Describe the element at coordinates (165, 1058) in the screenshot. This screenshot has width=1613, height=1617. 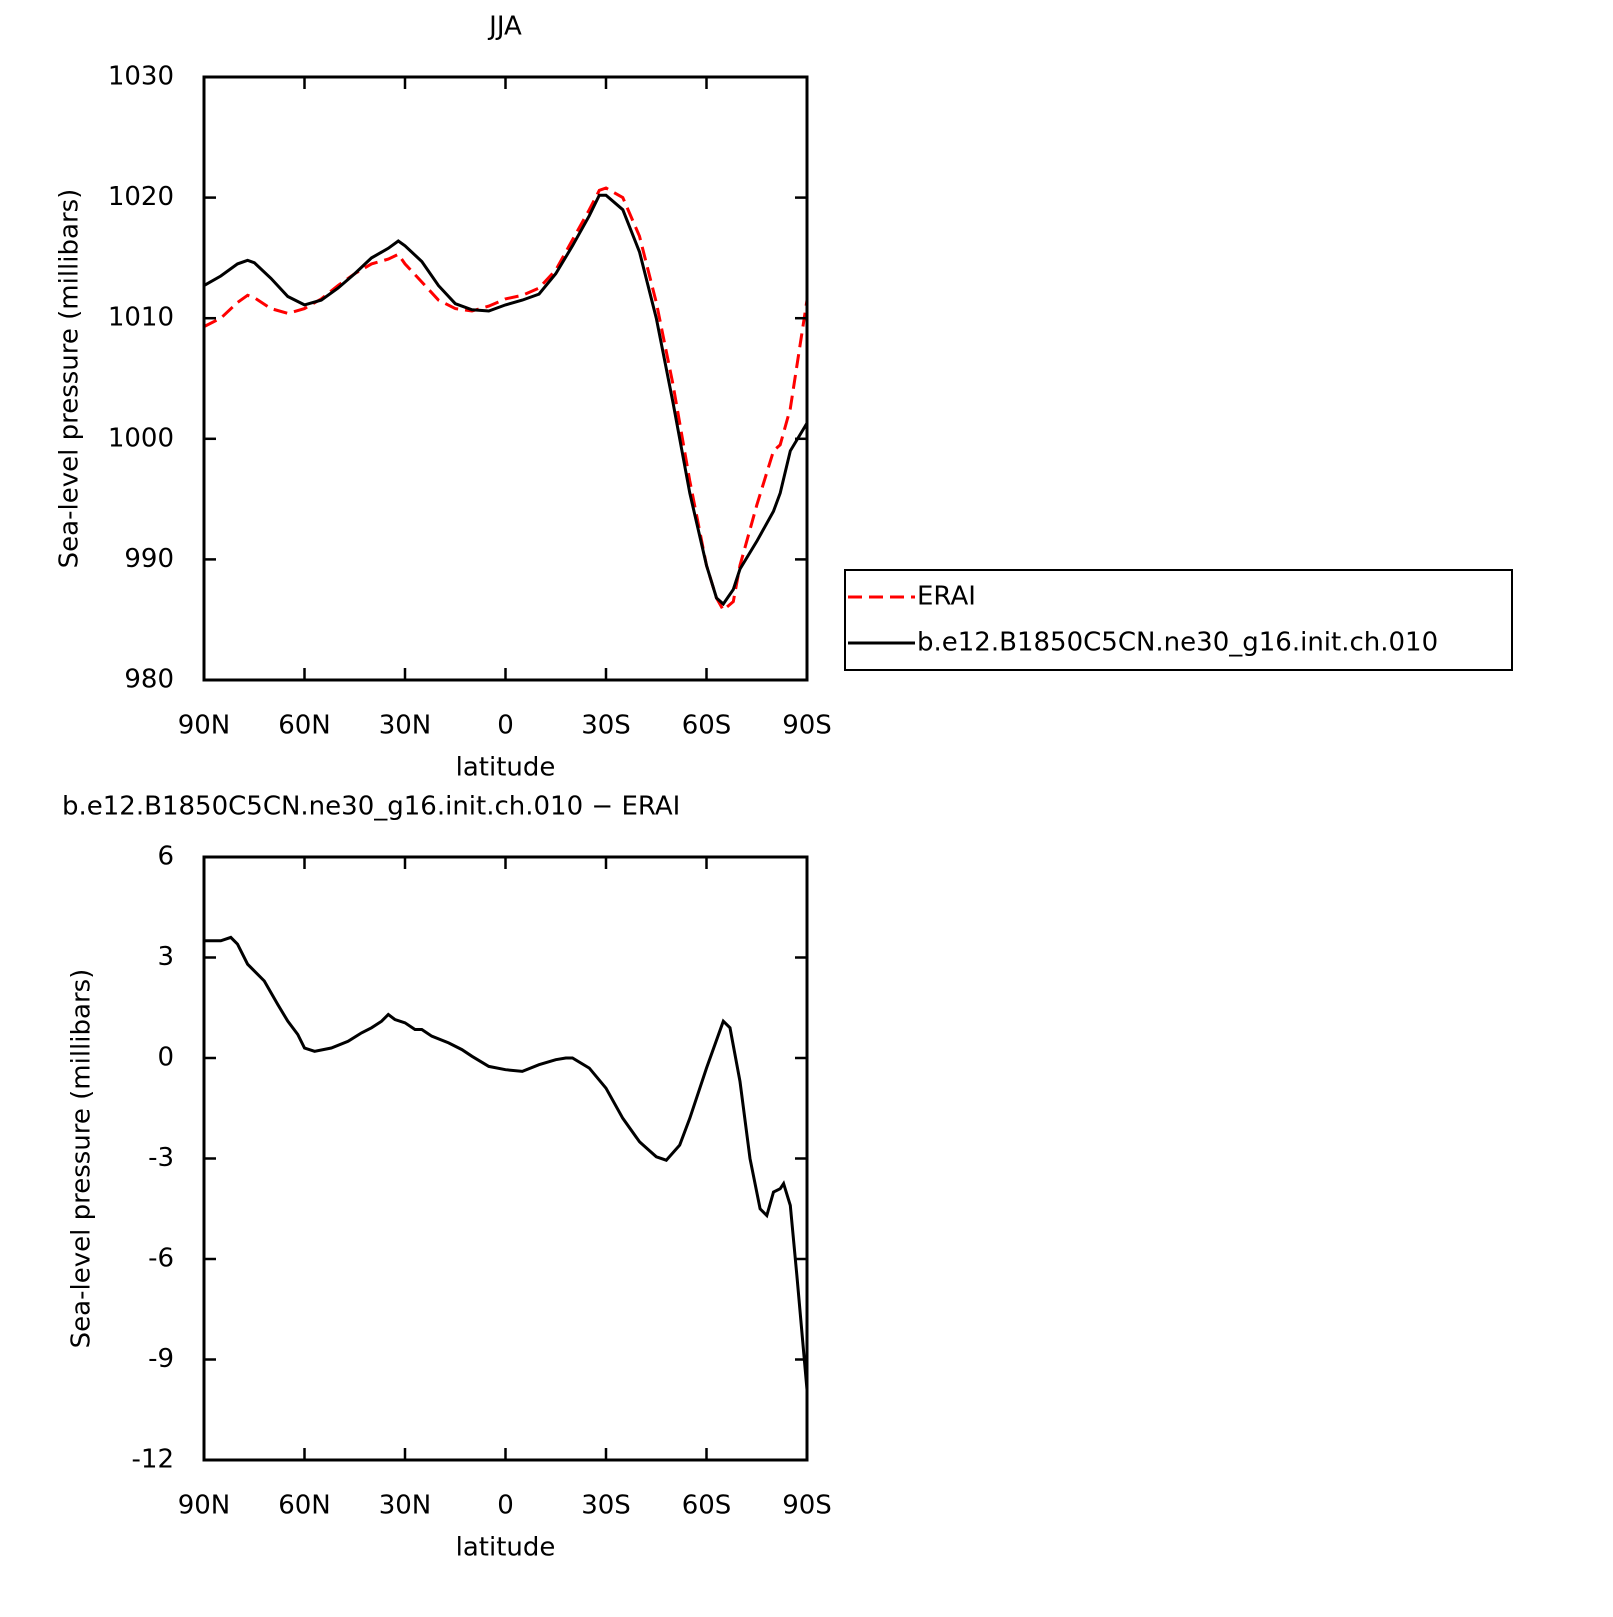
I see `y-tick-label: 0` at that location.